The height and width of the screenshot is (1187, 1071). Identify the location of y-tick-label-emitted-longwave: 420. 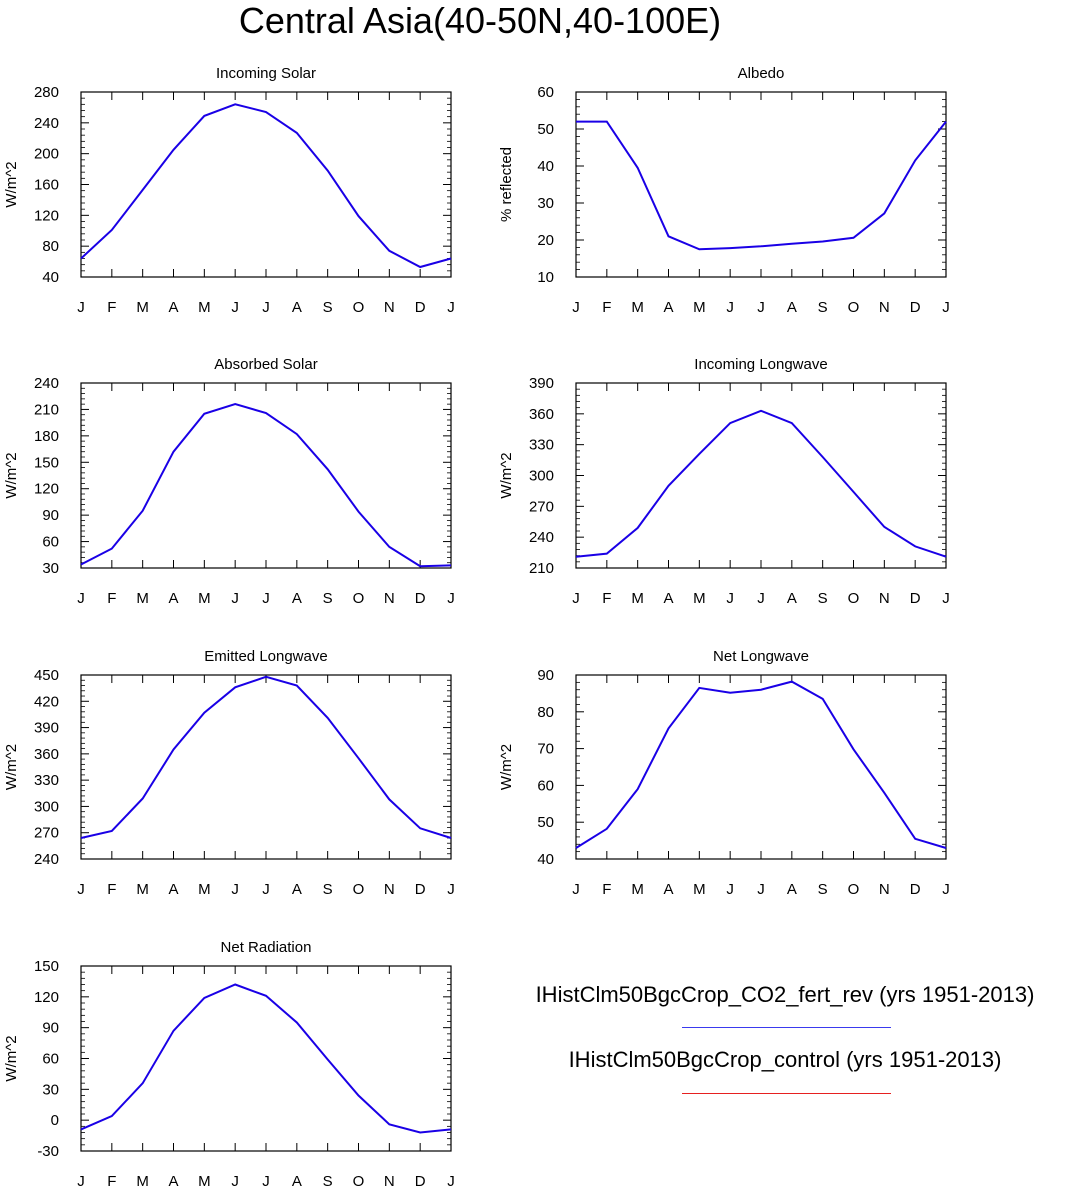
(46, 701).